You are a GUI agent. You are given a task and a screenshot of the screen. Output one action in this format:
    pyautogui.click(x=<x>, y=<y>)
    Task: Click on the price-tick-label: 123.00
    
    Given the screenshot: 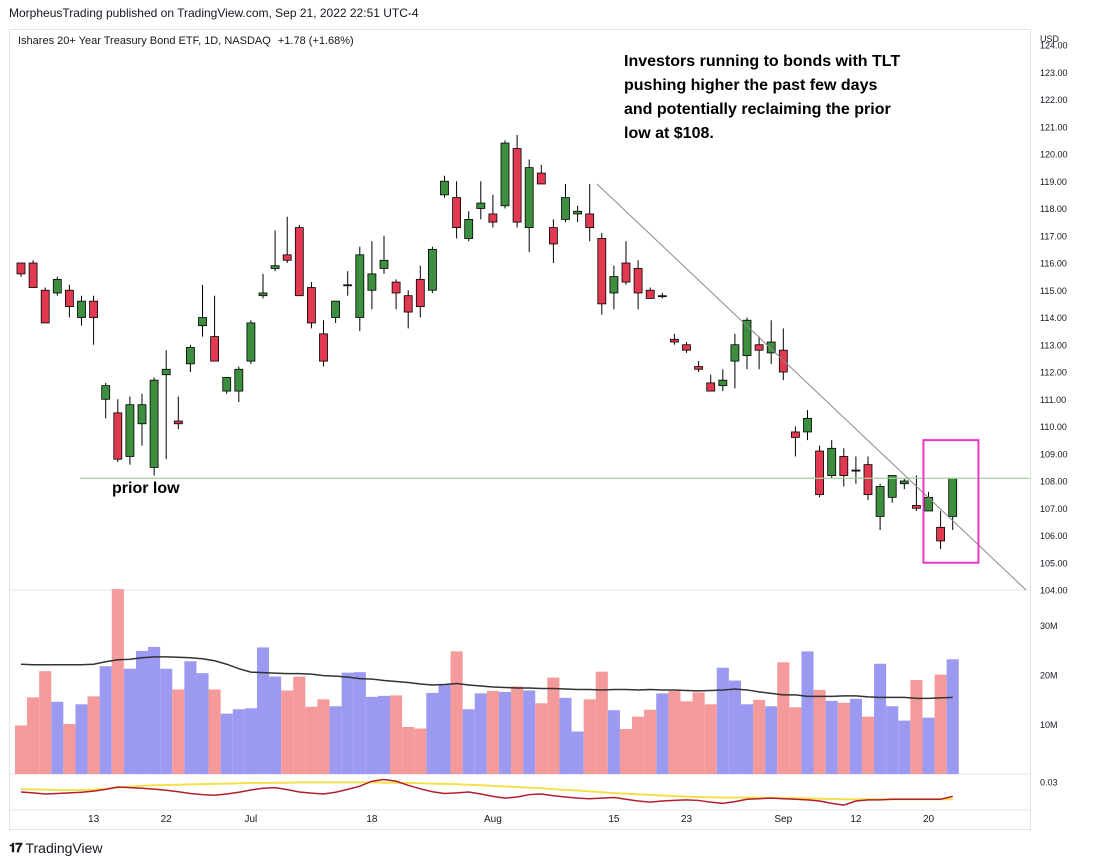 What is the action you would take?
    pyautogui.click(x=1054, y=73)
    